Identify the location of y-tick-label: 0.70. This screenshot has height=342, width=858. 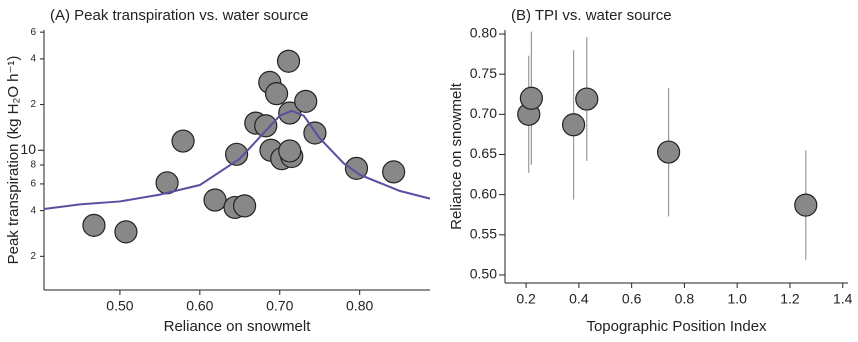
(483, 113).